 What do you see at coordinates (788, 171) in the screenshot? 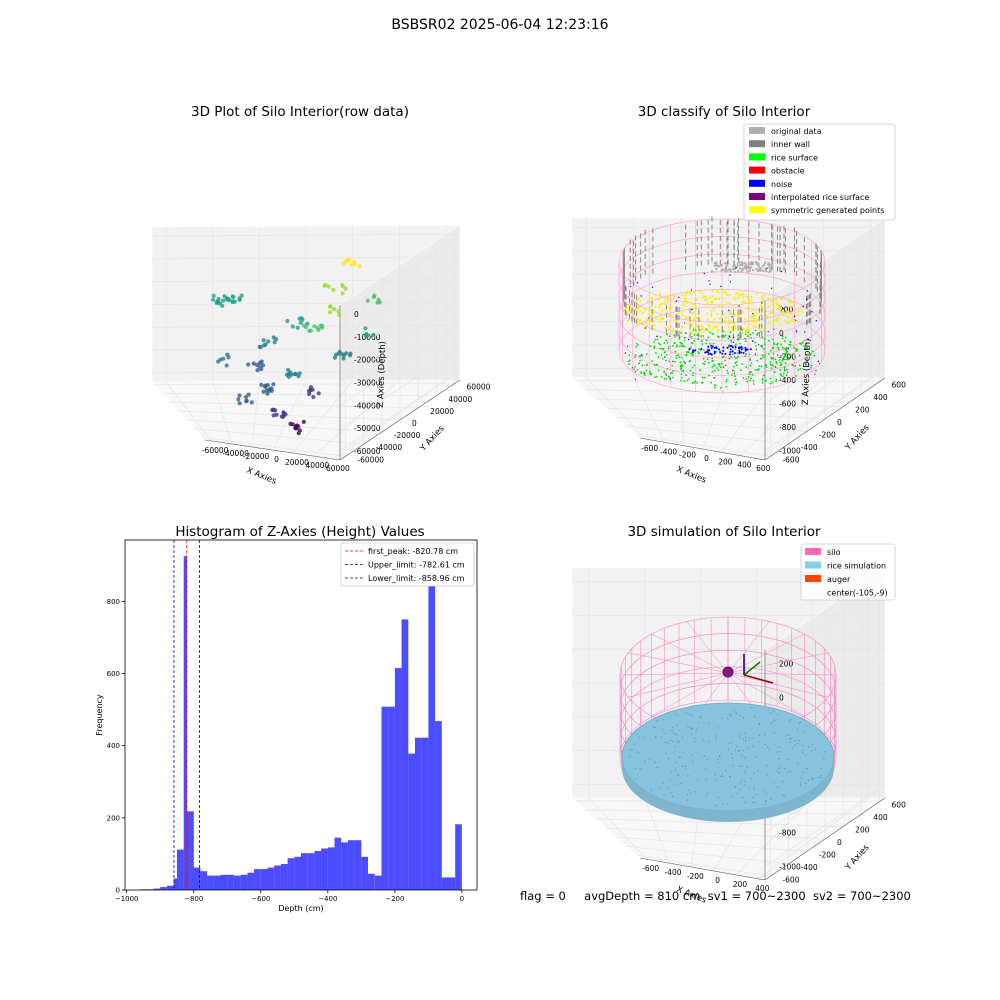
I see `legend-label: obstacle` at bounding box center [788, 171].